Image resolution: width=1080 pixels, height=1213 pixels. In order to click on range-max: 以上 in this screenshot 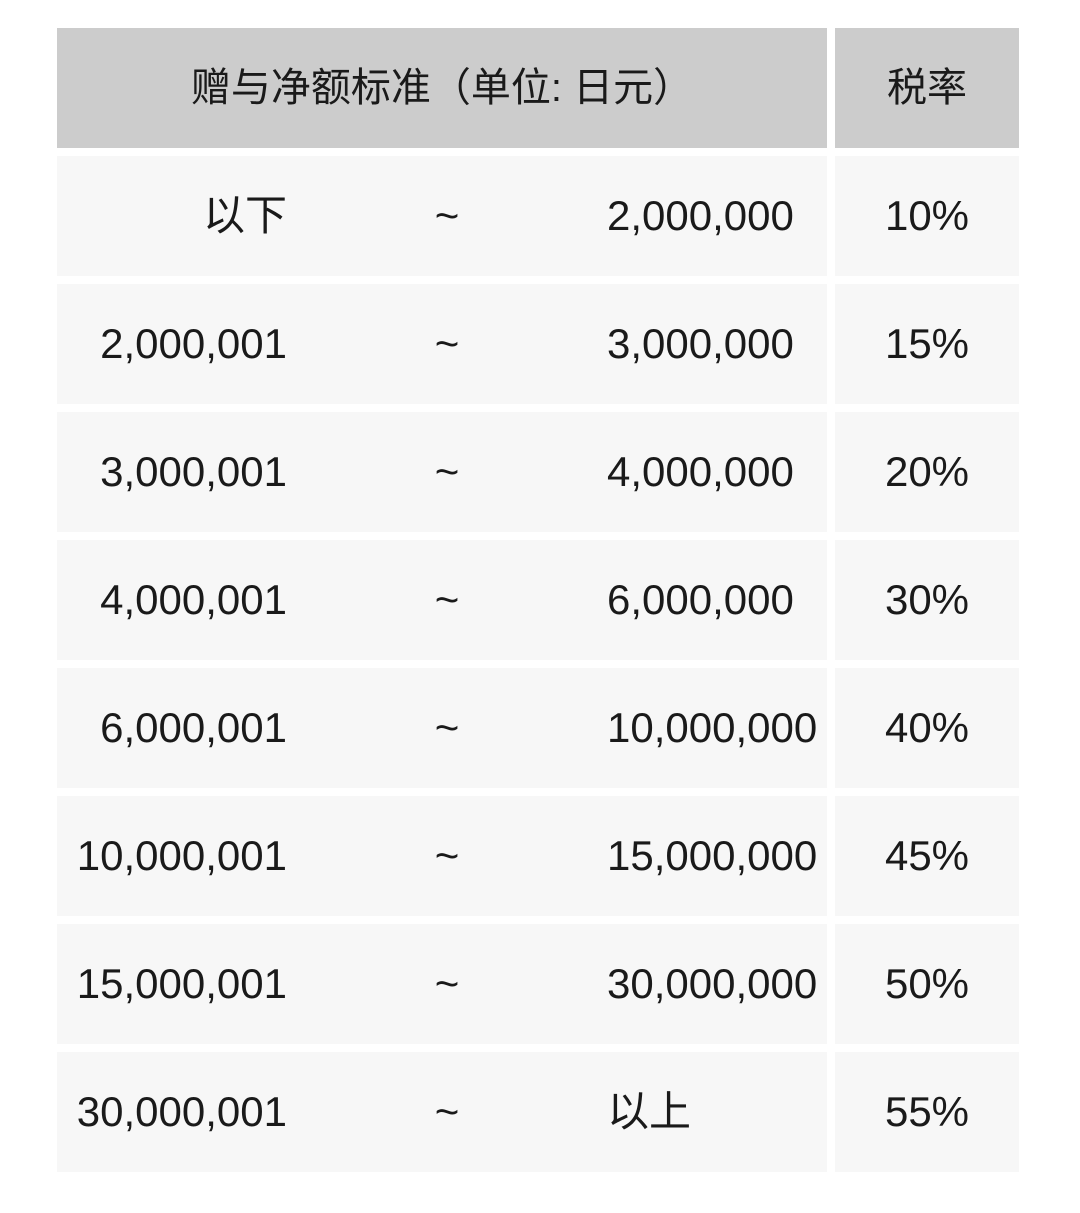, I will do `click(649, 1111)`.